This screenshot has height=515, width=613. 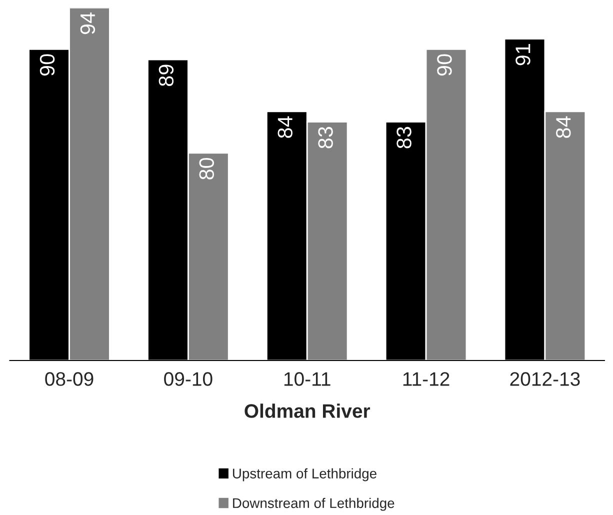 What do you see at coordinates (523, 55) in the screenshot?
I see `data-label: 91` at bounding box center [523, 55].